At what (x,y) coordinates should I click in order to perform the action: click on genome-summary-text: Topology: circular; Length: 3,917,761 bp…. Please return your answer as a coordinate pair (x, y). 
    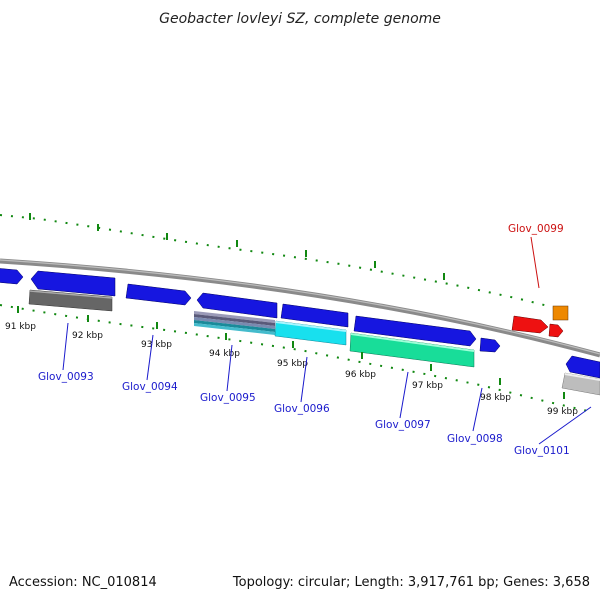
    Looking at the image, I should click on (411, 582).